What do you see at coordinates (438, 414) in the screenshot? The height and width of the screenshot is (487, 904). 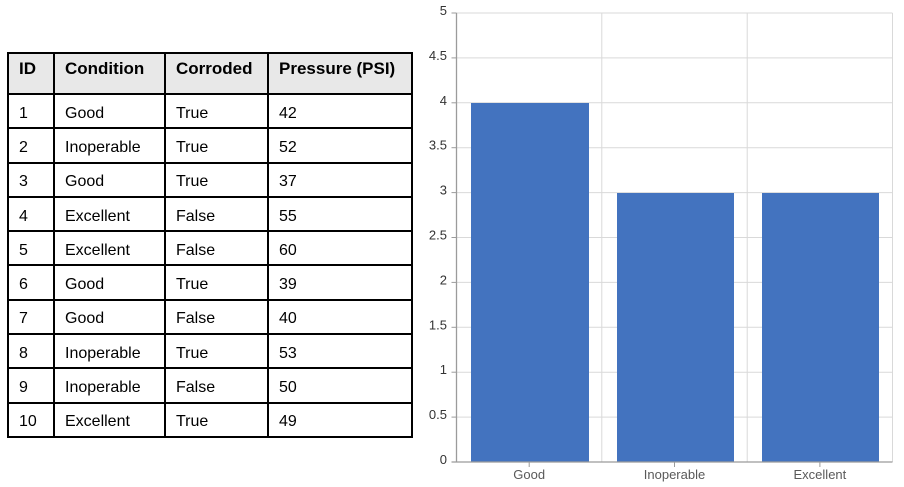 I see `svg-text: 0.5` at bounding box center [438, 414].